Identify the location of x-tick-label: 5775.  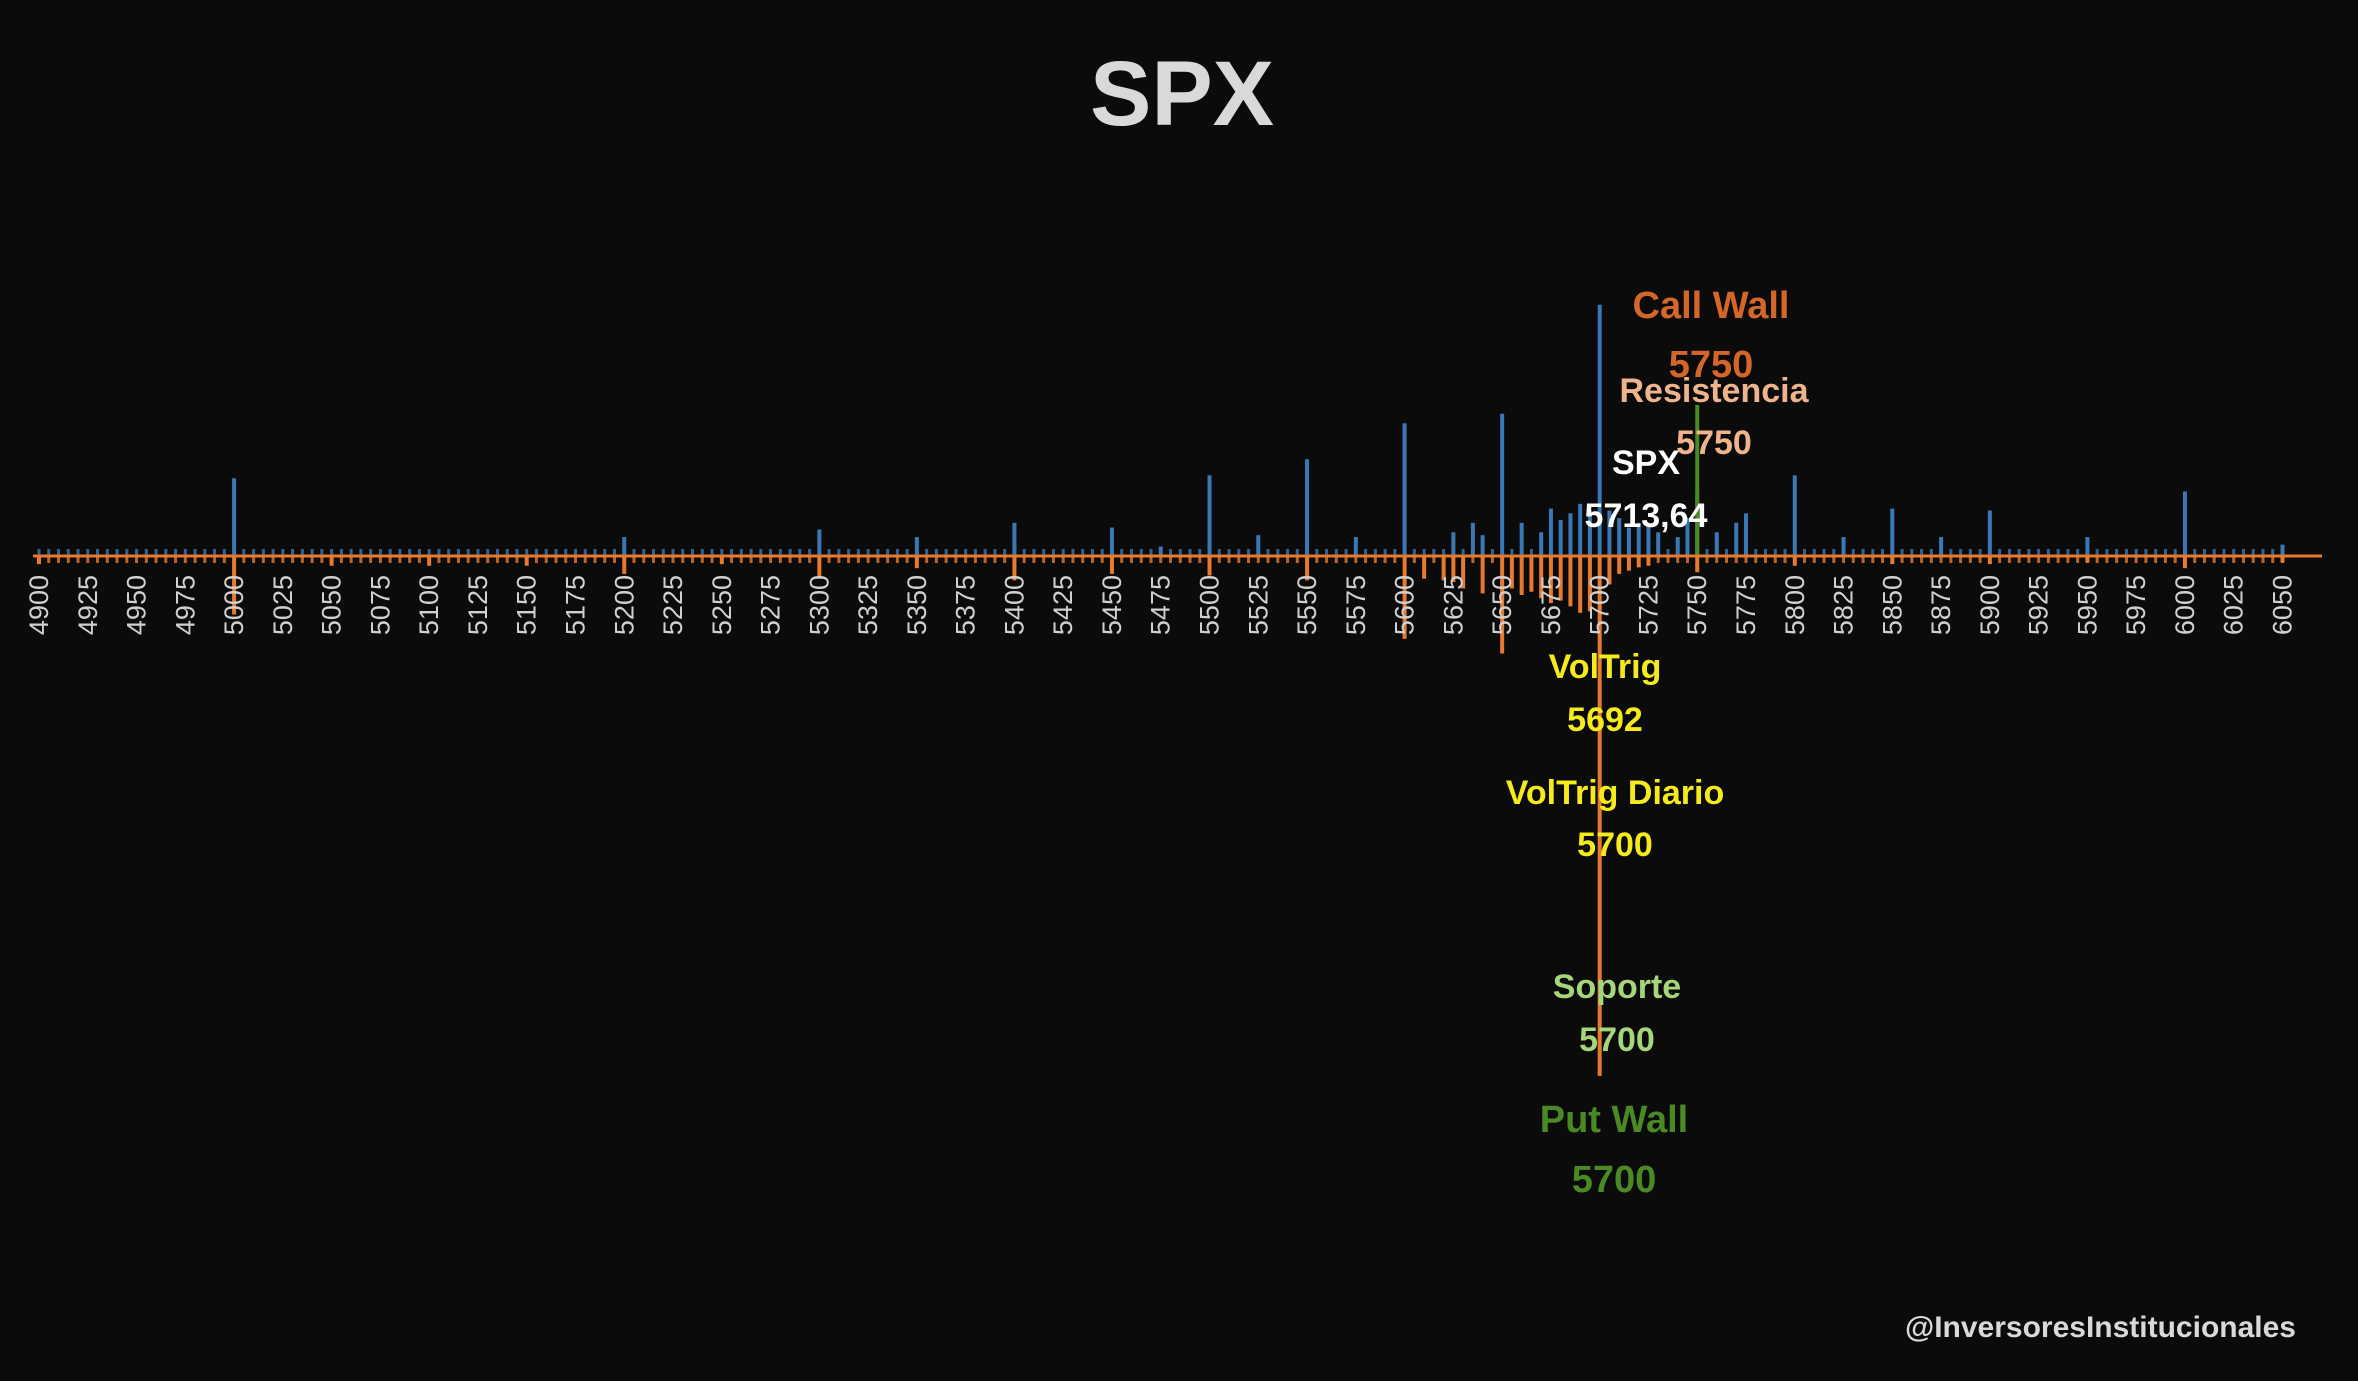
(1746, 605).